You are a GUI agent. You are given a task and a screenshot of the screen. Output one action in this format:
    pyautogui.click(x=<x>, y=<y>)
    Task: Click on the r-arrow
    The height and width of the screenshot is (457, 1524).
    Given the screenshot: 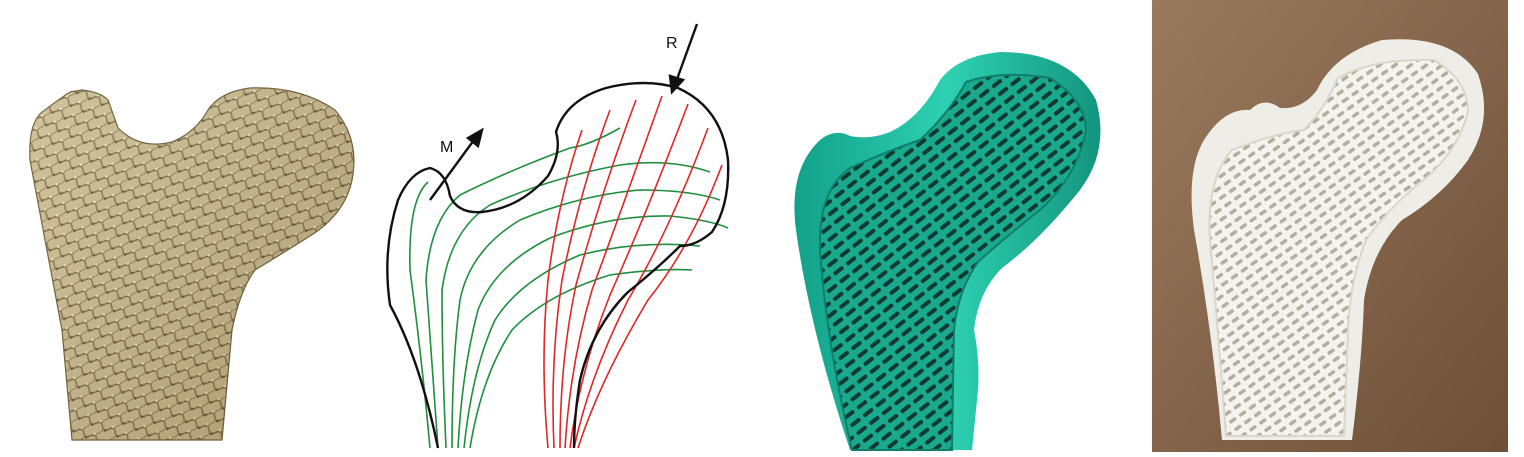 What is the action you would take?
    pyautogui.click(x=686, y=53)
    